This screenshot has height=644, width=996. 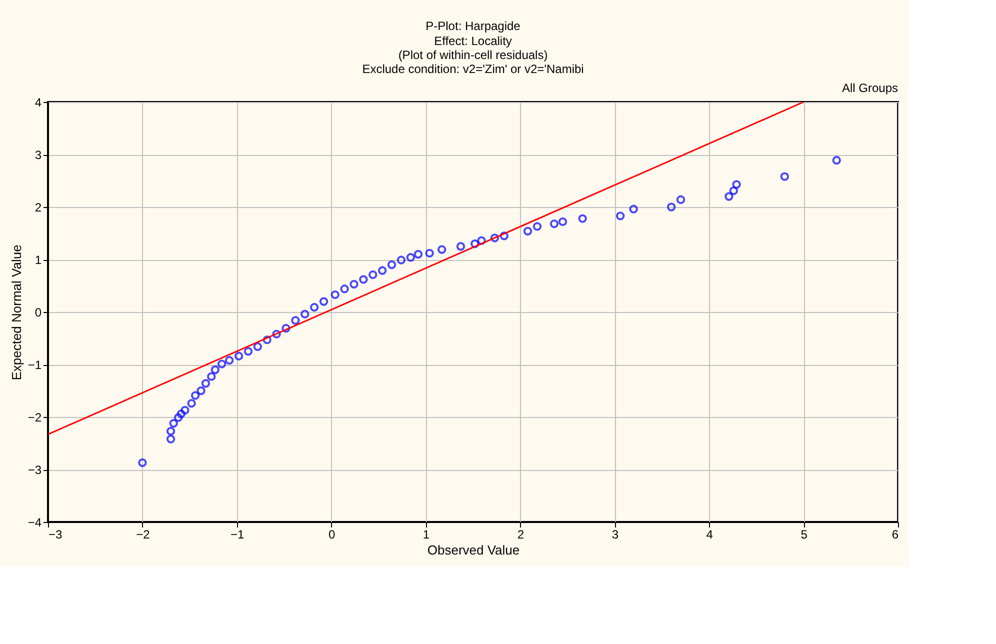 I want to click on y-tick-label: −4, so click(x=35, y=523).